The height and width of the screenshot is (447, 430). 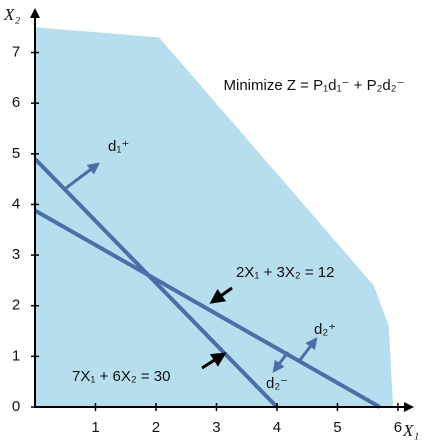 I want to click on y-tick-label: 2, so click(x=16, y=305).